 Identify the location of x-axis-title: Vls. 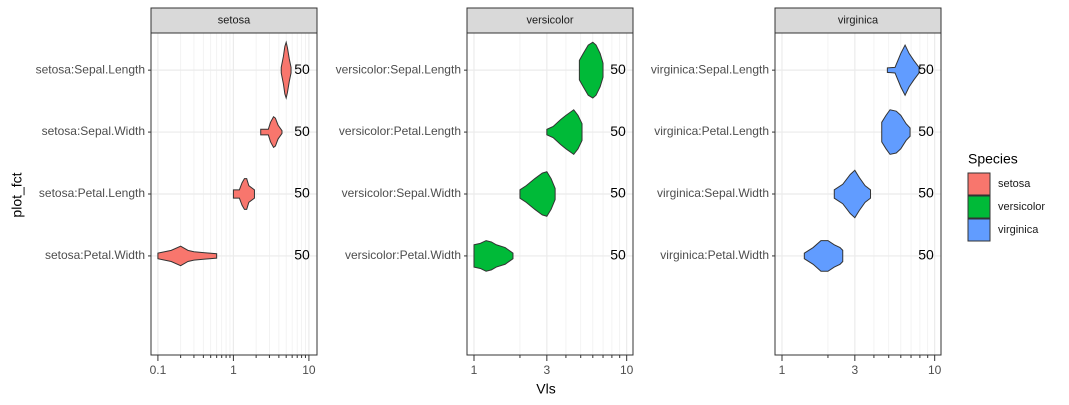
(545, 389).